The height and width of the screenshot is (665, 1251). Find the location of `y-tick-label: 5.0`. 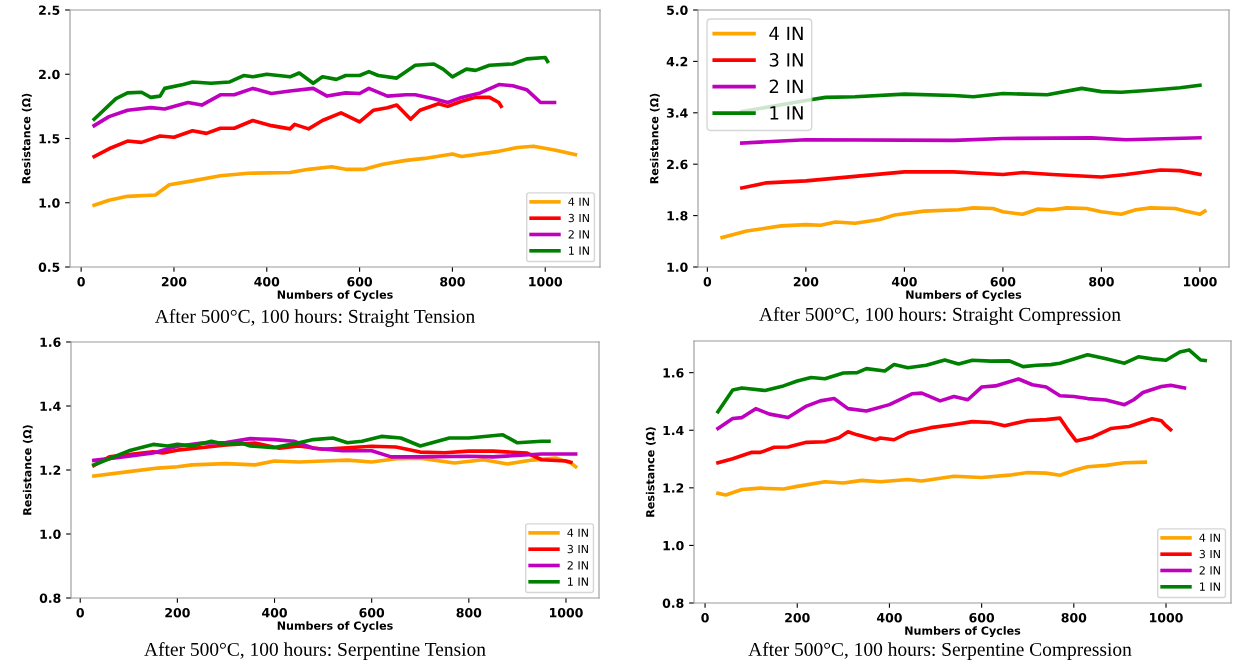

y-tick-label: 5.0 is located at coordinates (677, 10).